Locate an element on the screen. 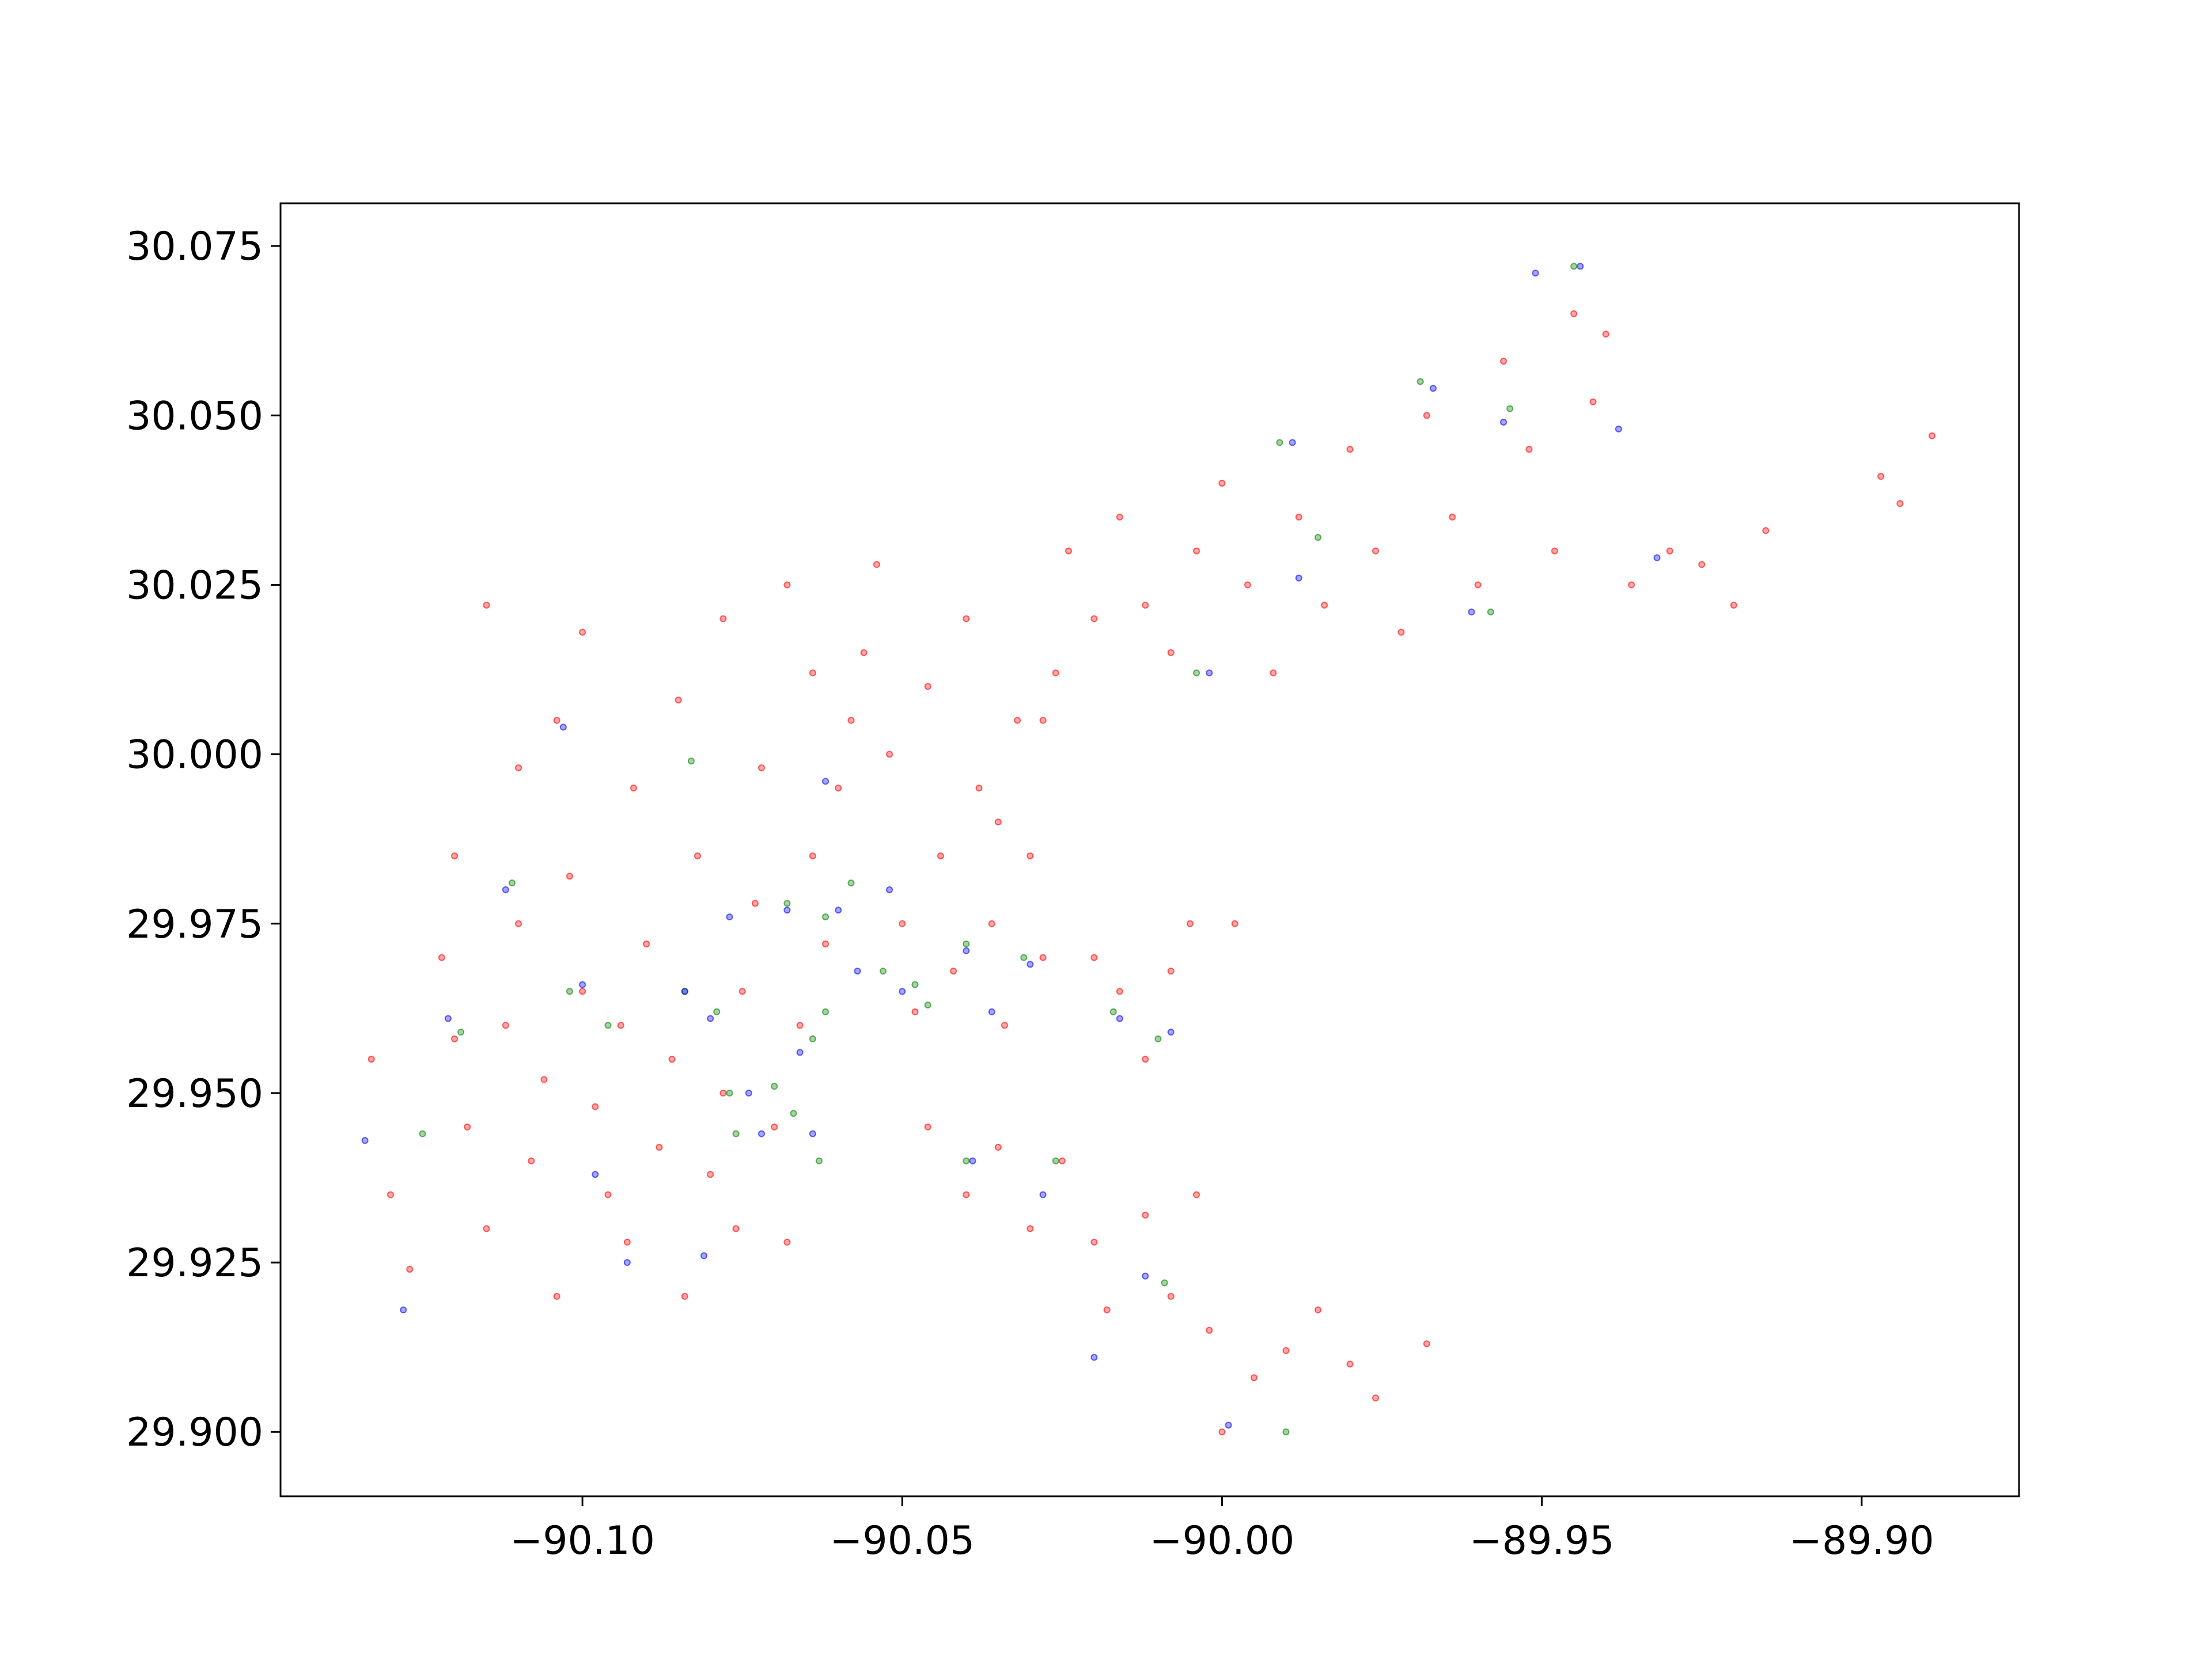 This screenshot has width=2212, height=1661. y-tick-label: 29.925 is located at coordinates (194, 1263).